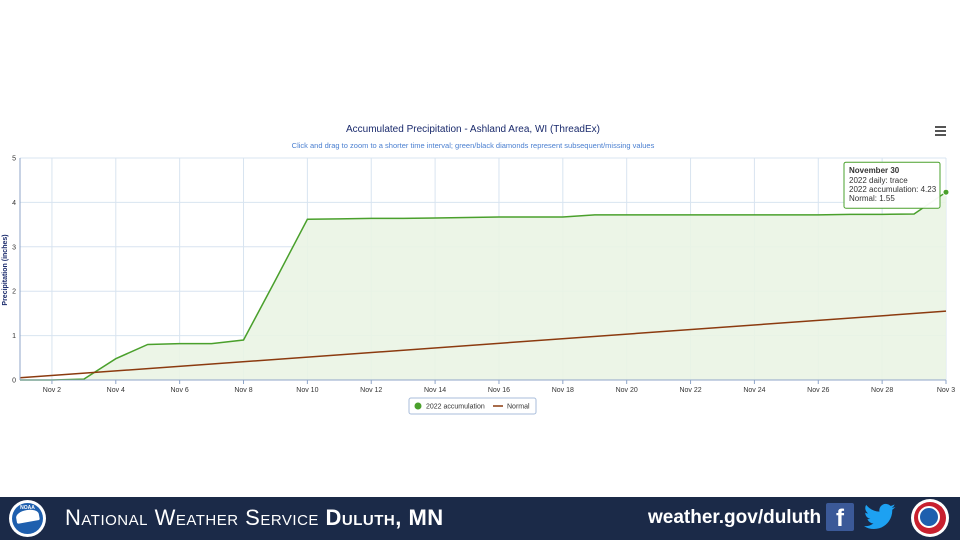 This screenshot has width=960, height=540. Describe the element at coordinates (307, 390) in the screenshot. I see `x-tick-label: Nov 10` at that location.